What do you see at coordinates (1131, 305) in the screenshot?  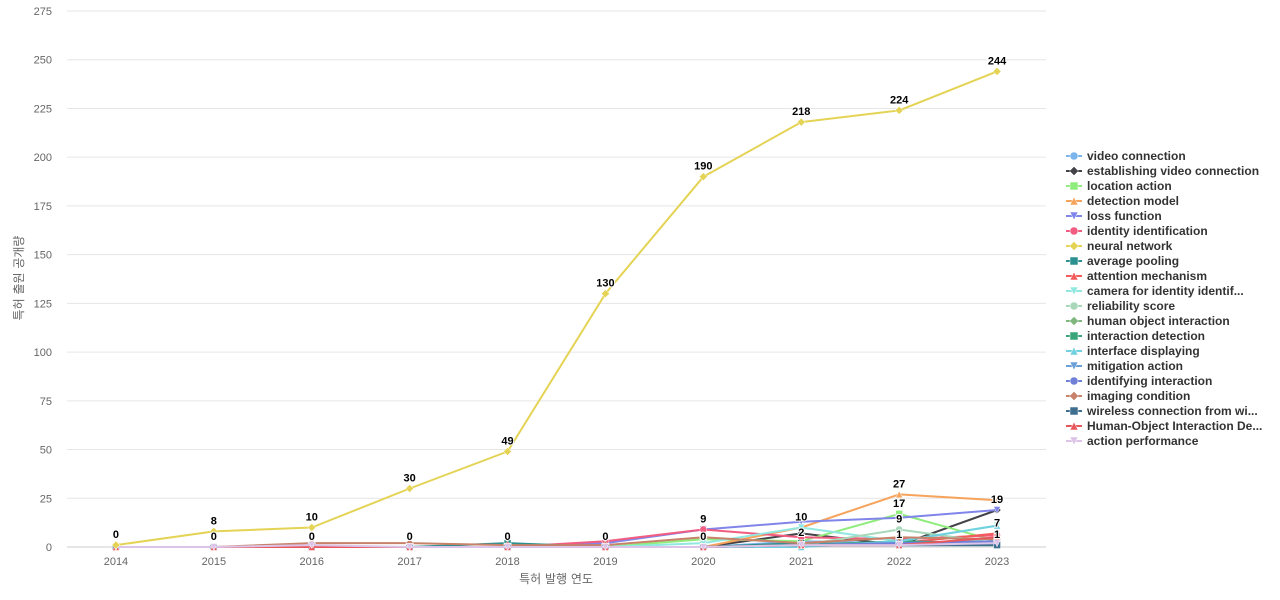 I see `legend-label: reliability score` at bounding box center [1131, 305].